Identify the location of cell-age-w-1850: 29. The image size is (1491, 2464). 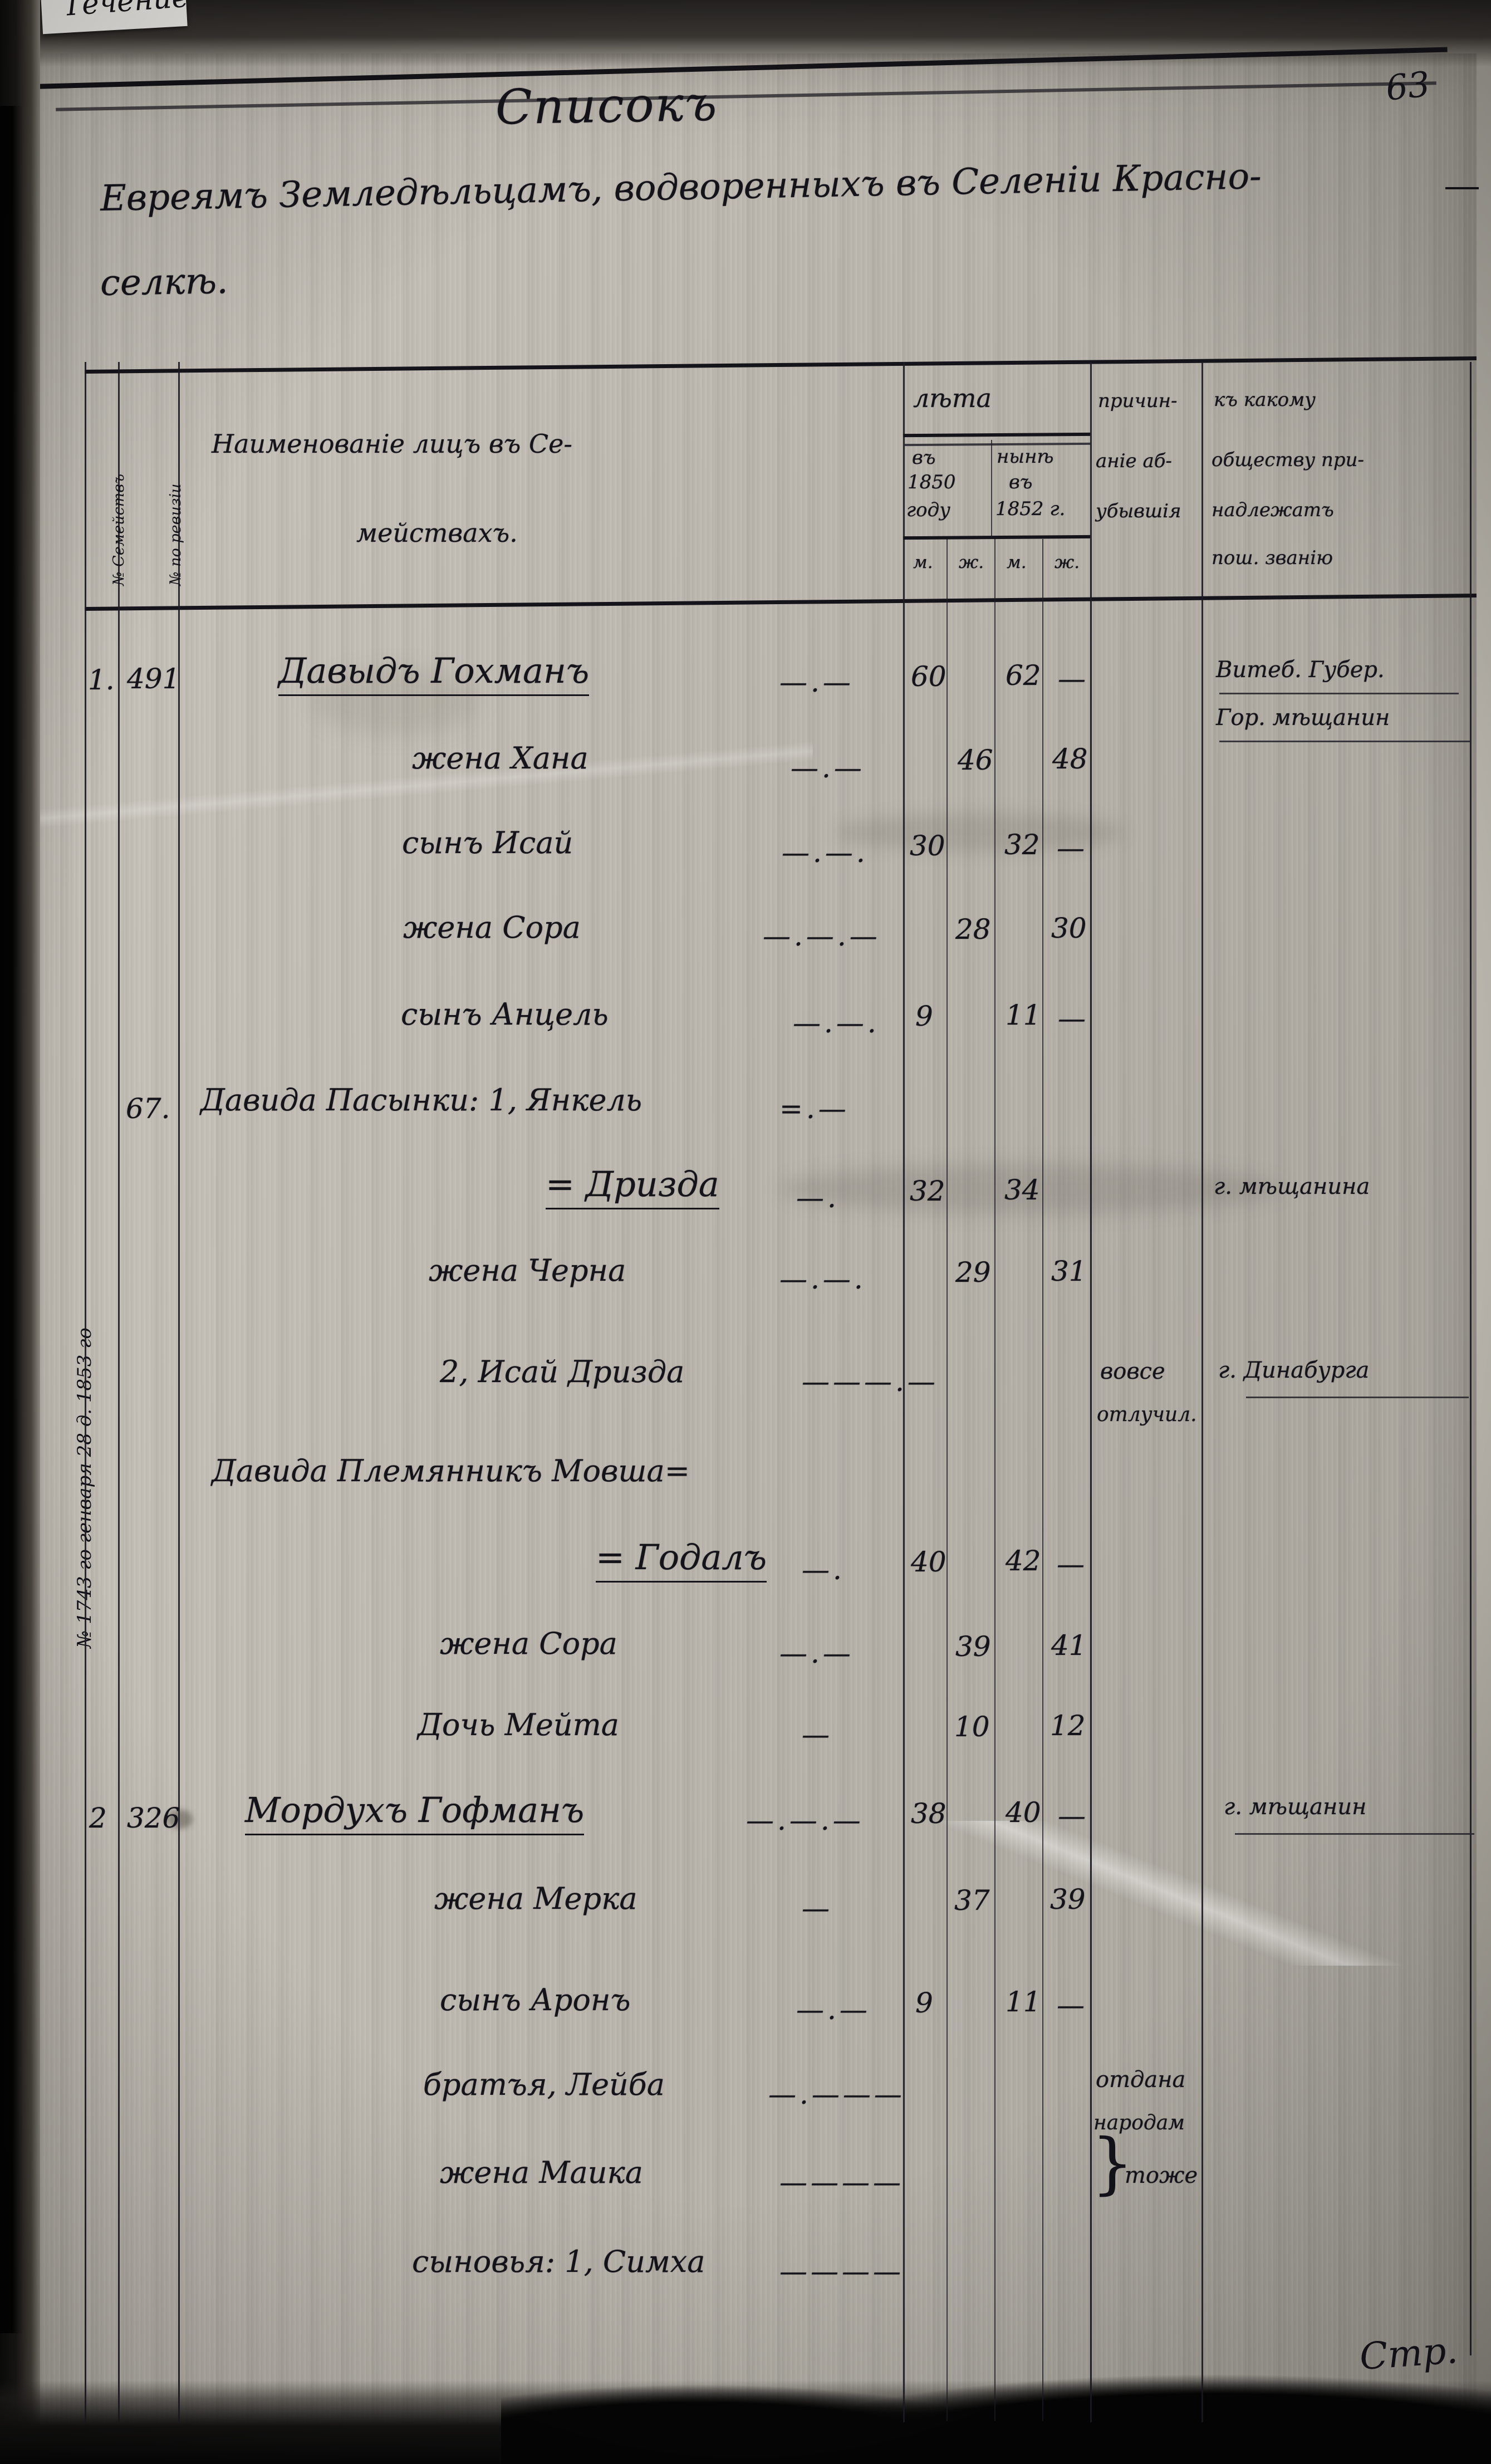
(973, 1272).